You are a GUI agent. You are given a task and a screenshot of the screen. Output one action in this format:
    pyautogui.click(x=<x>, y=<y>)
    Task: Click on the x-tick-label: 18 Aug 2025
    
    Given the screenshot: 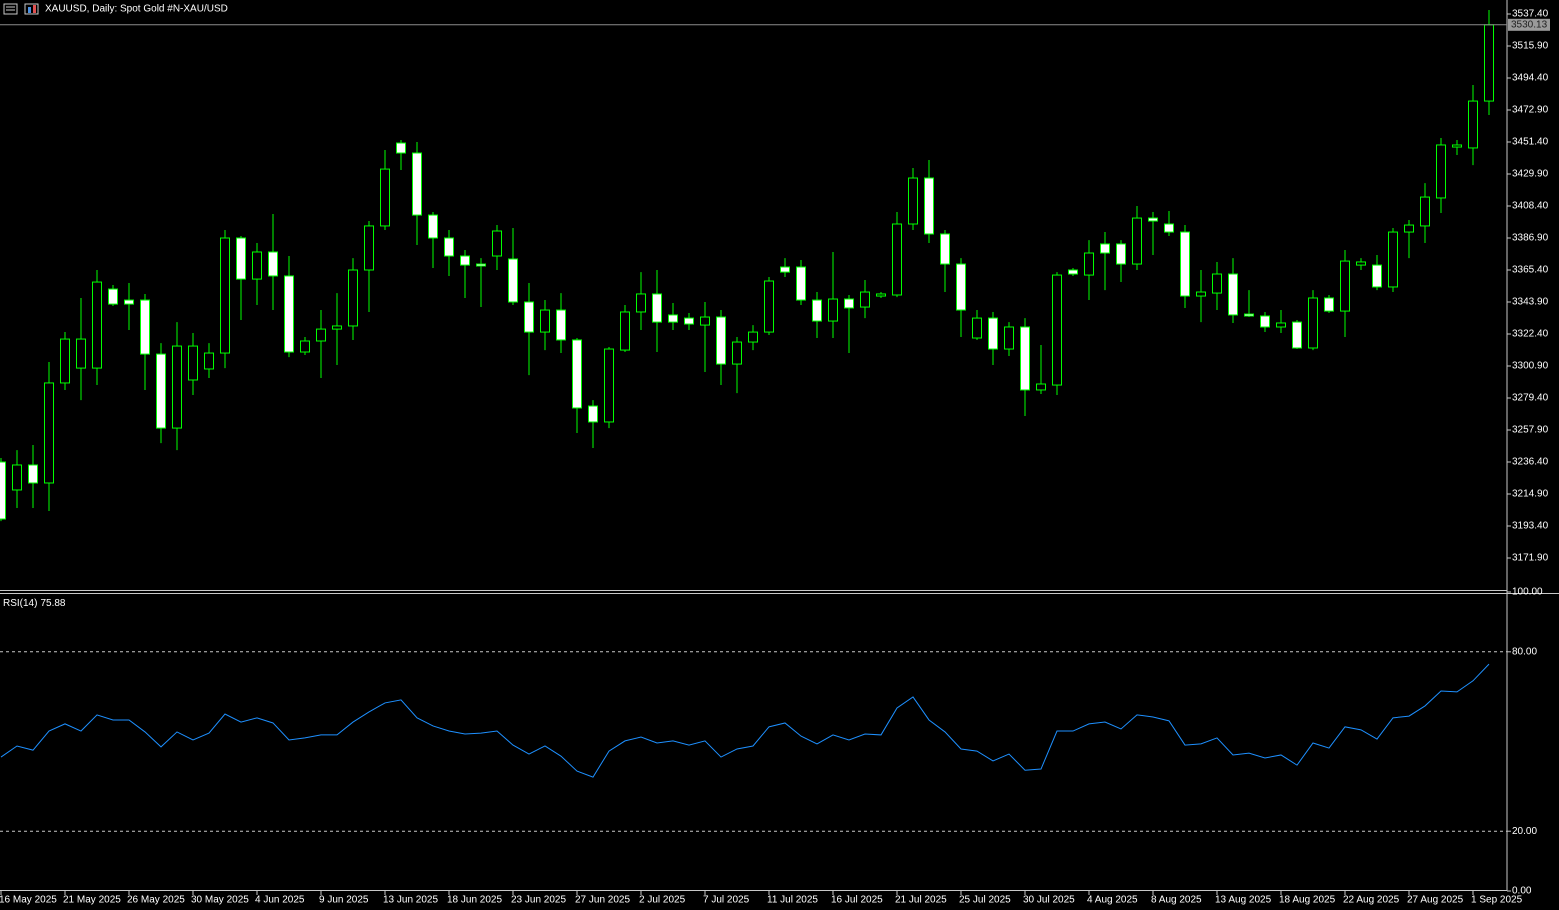 What is the action you would take?
    pyautogui.click(x=1307, y=900)
    